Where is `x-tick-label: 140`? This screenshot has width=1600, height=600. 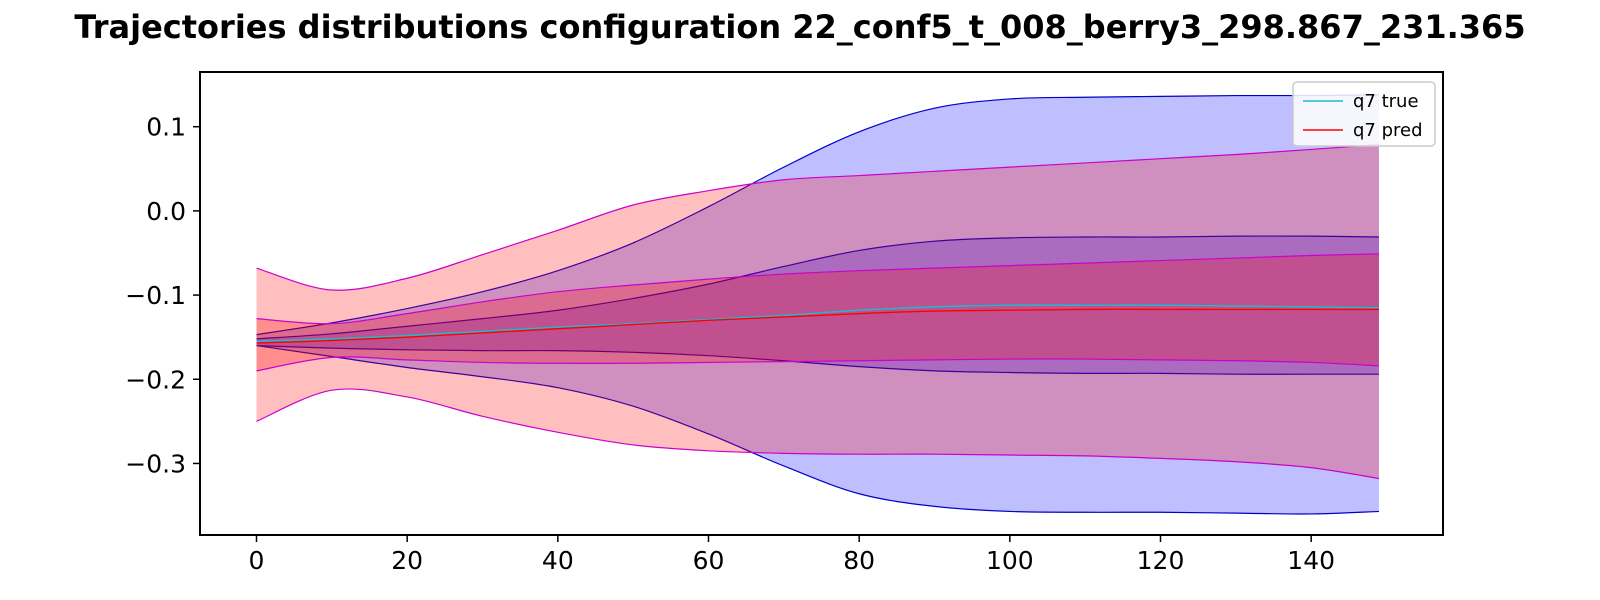 x-tick-label: 140 is located at coordinates (1311, 560).